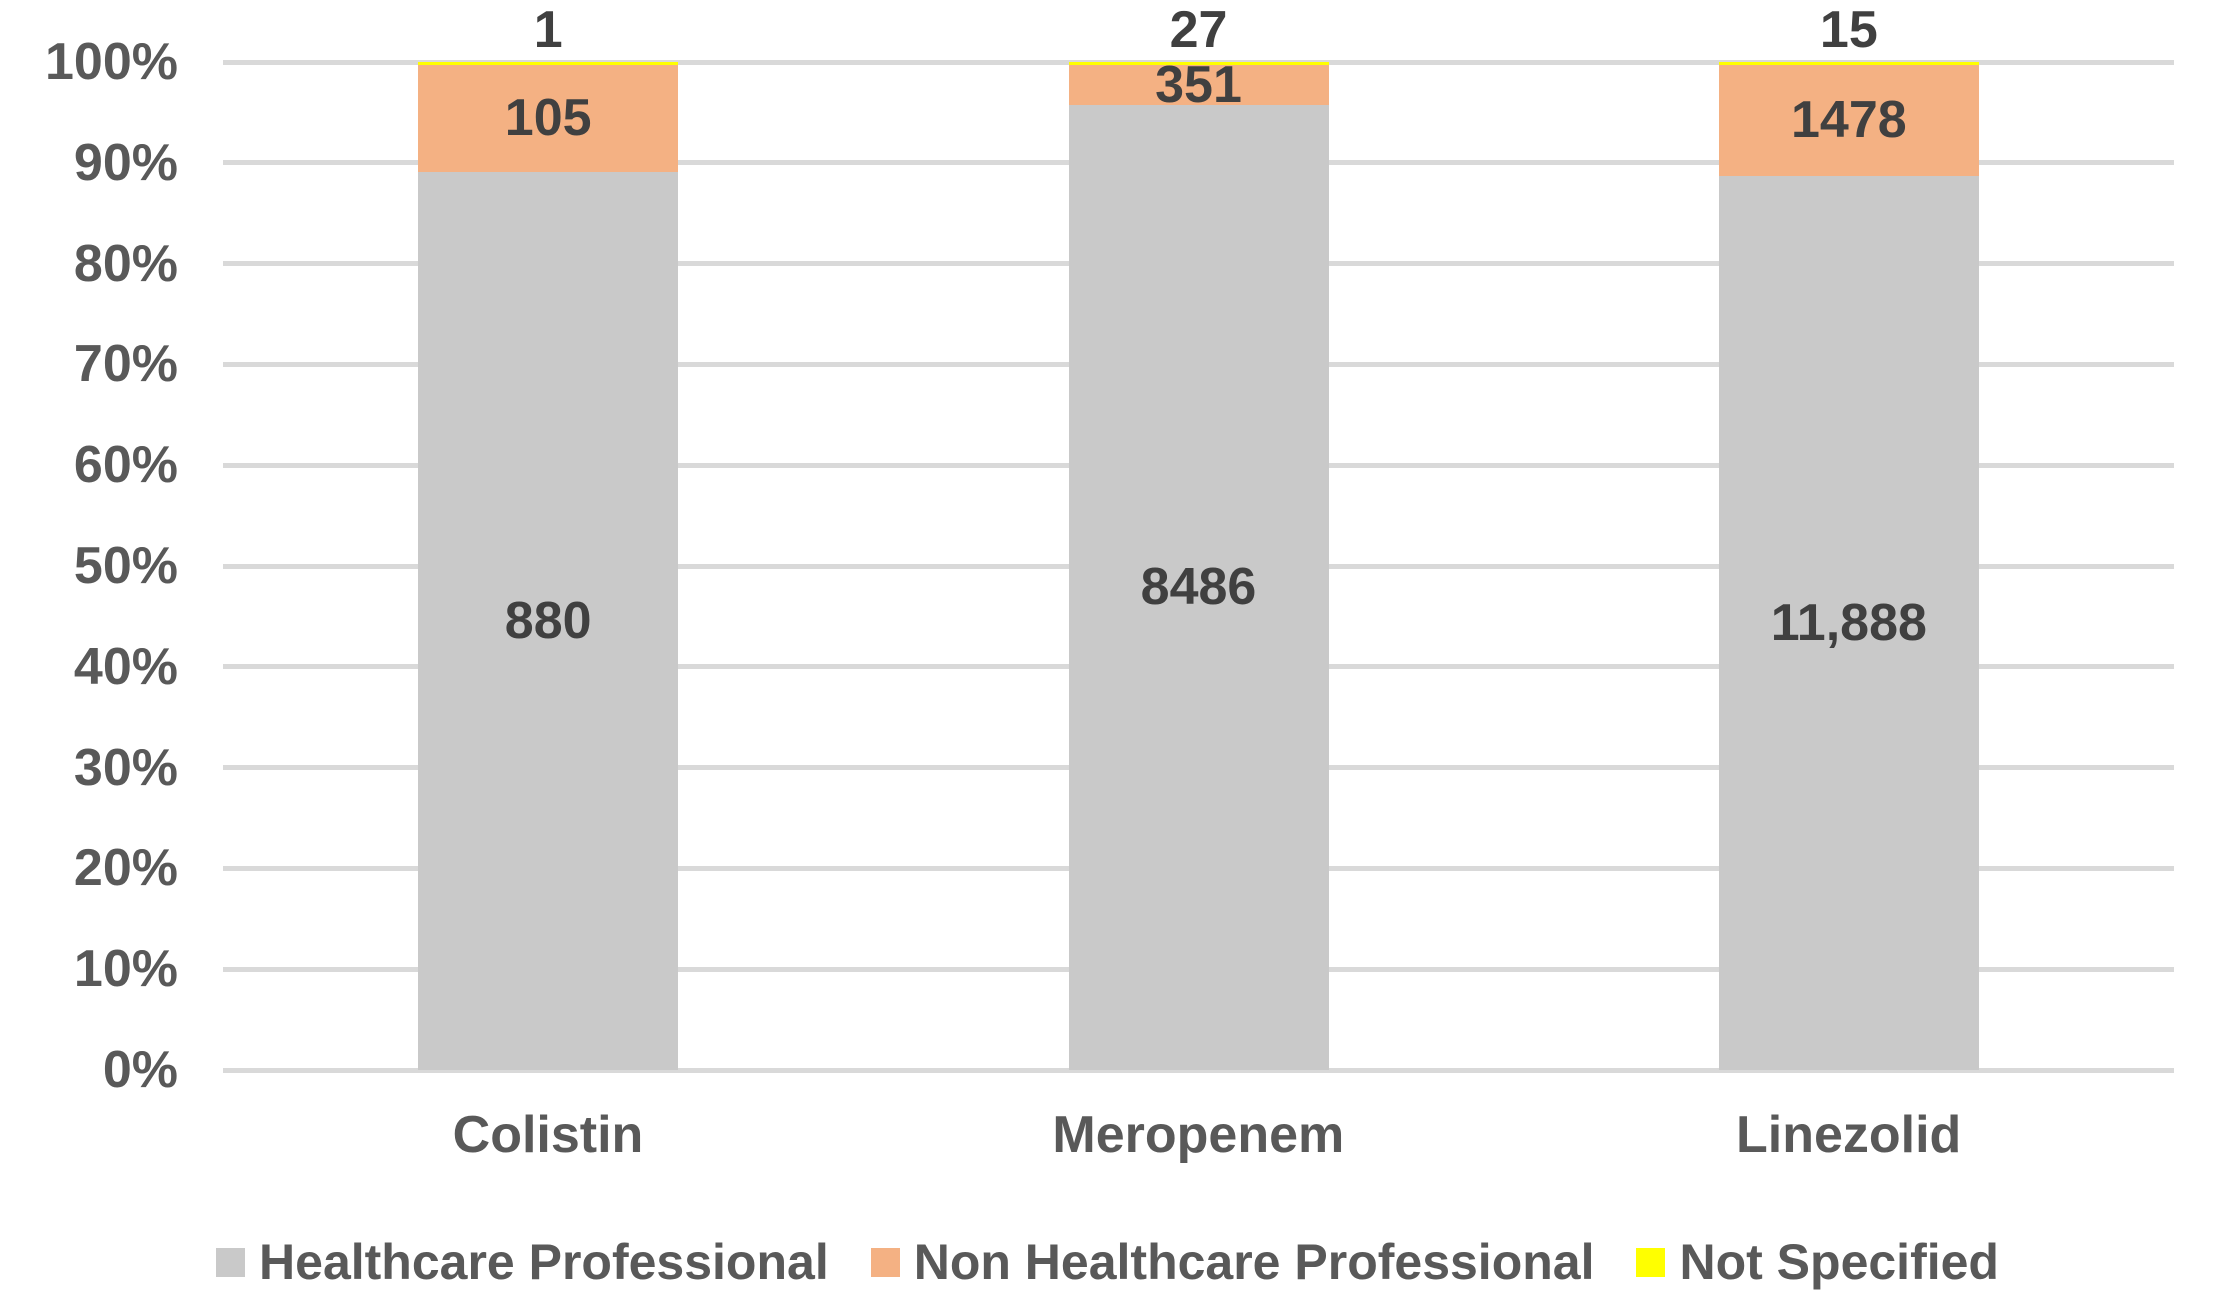 The width and height of the screenshot is (2215, 1310). What do you see at coordinates (1848, 1135) in the screenshot?
I see `x-axis-label-linezolid: Linezolid` at bounding box center [1848, 1135].